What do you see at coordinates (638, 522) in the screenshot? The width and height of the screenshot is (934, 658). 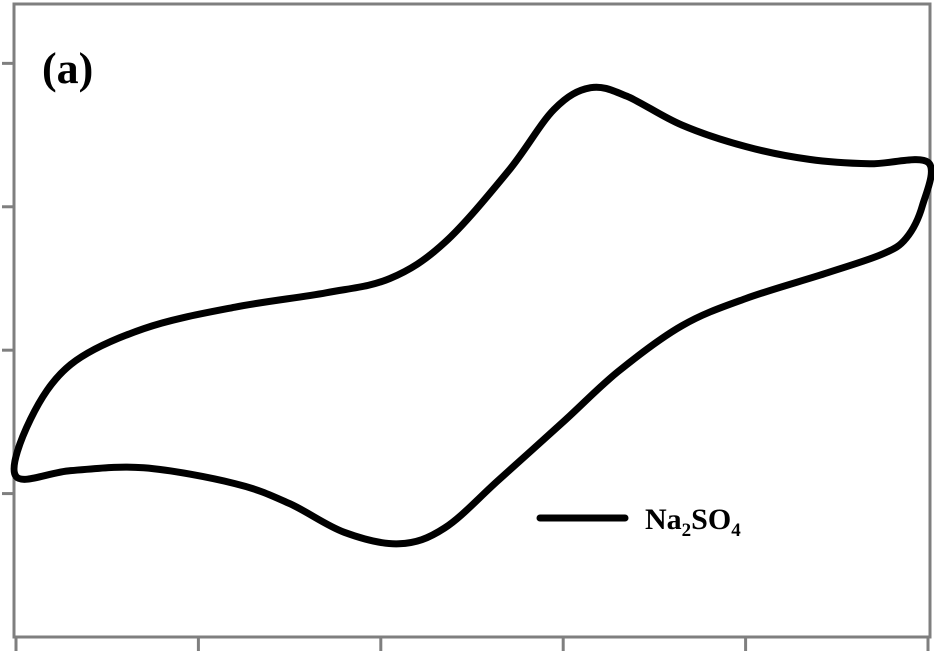 I see `legend: Na2SO4` at bounding box center [638, 522].